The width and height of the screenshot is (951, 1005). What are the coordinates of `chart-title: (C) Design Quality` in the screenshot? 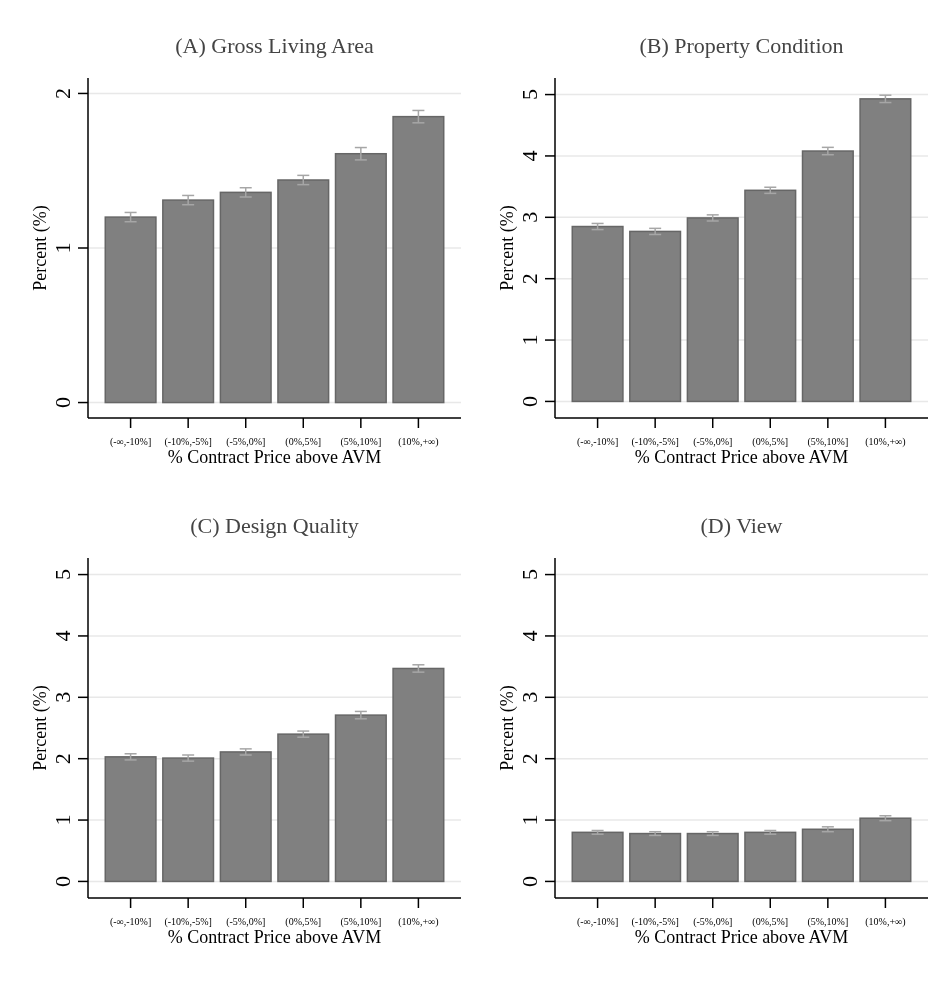 It's located at (274, 525).